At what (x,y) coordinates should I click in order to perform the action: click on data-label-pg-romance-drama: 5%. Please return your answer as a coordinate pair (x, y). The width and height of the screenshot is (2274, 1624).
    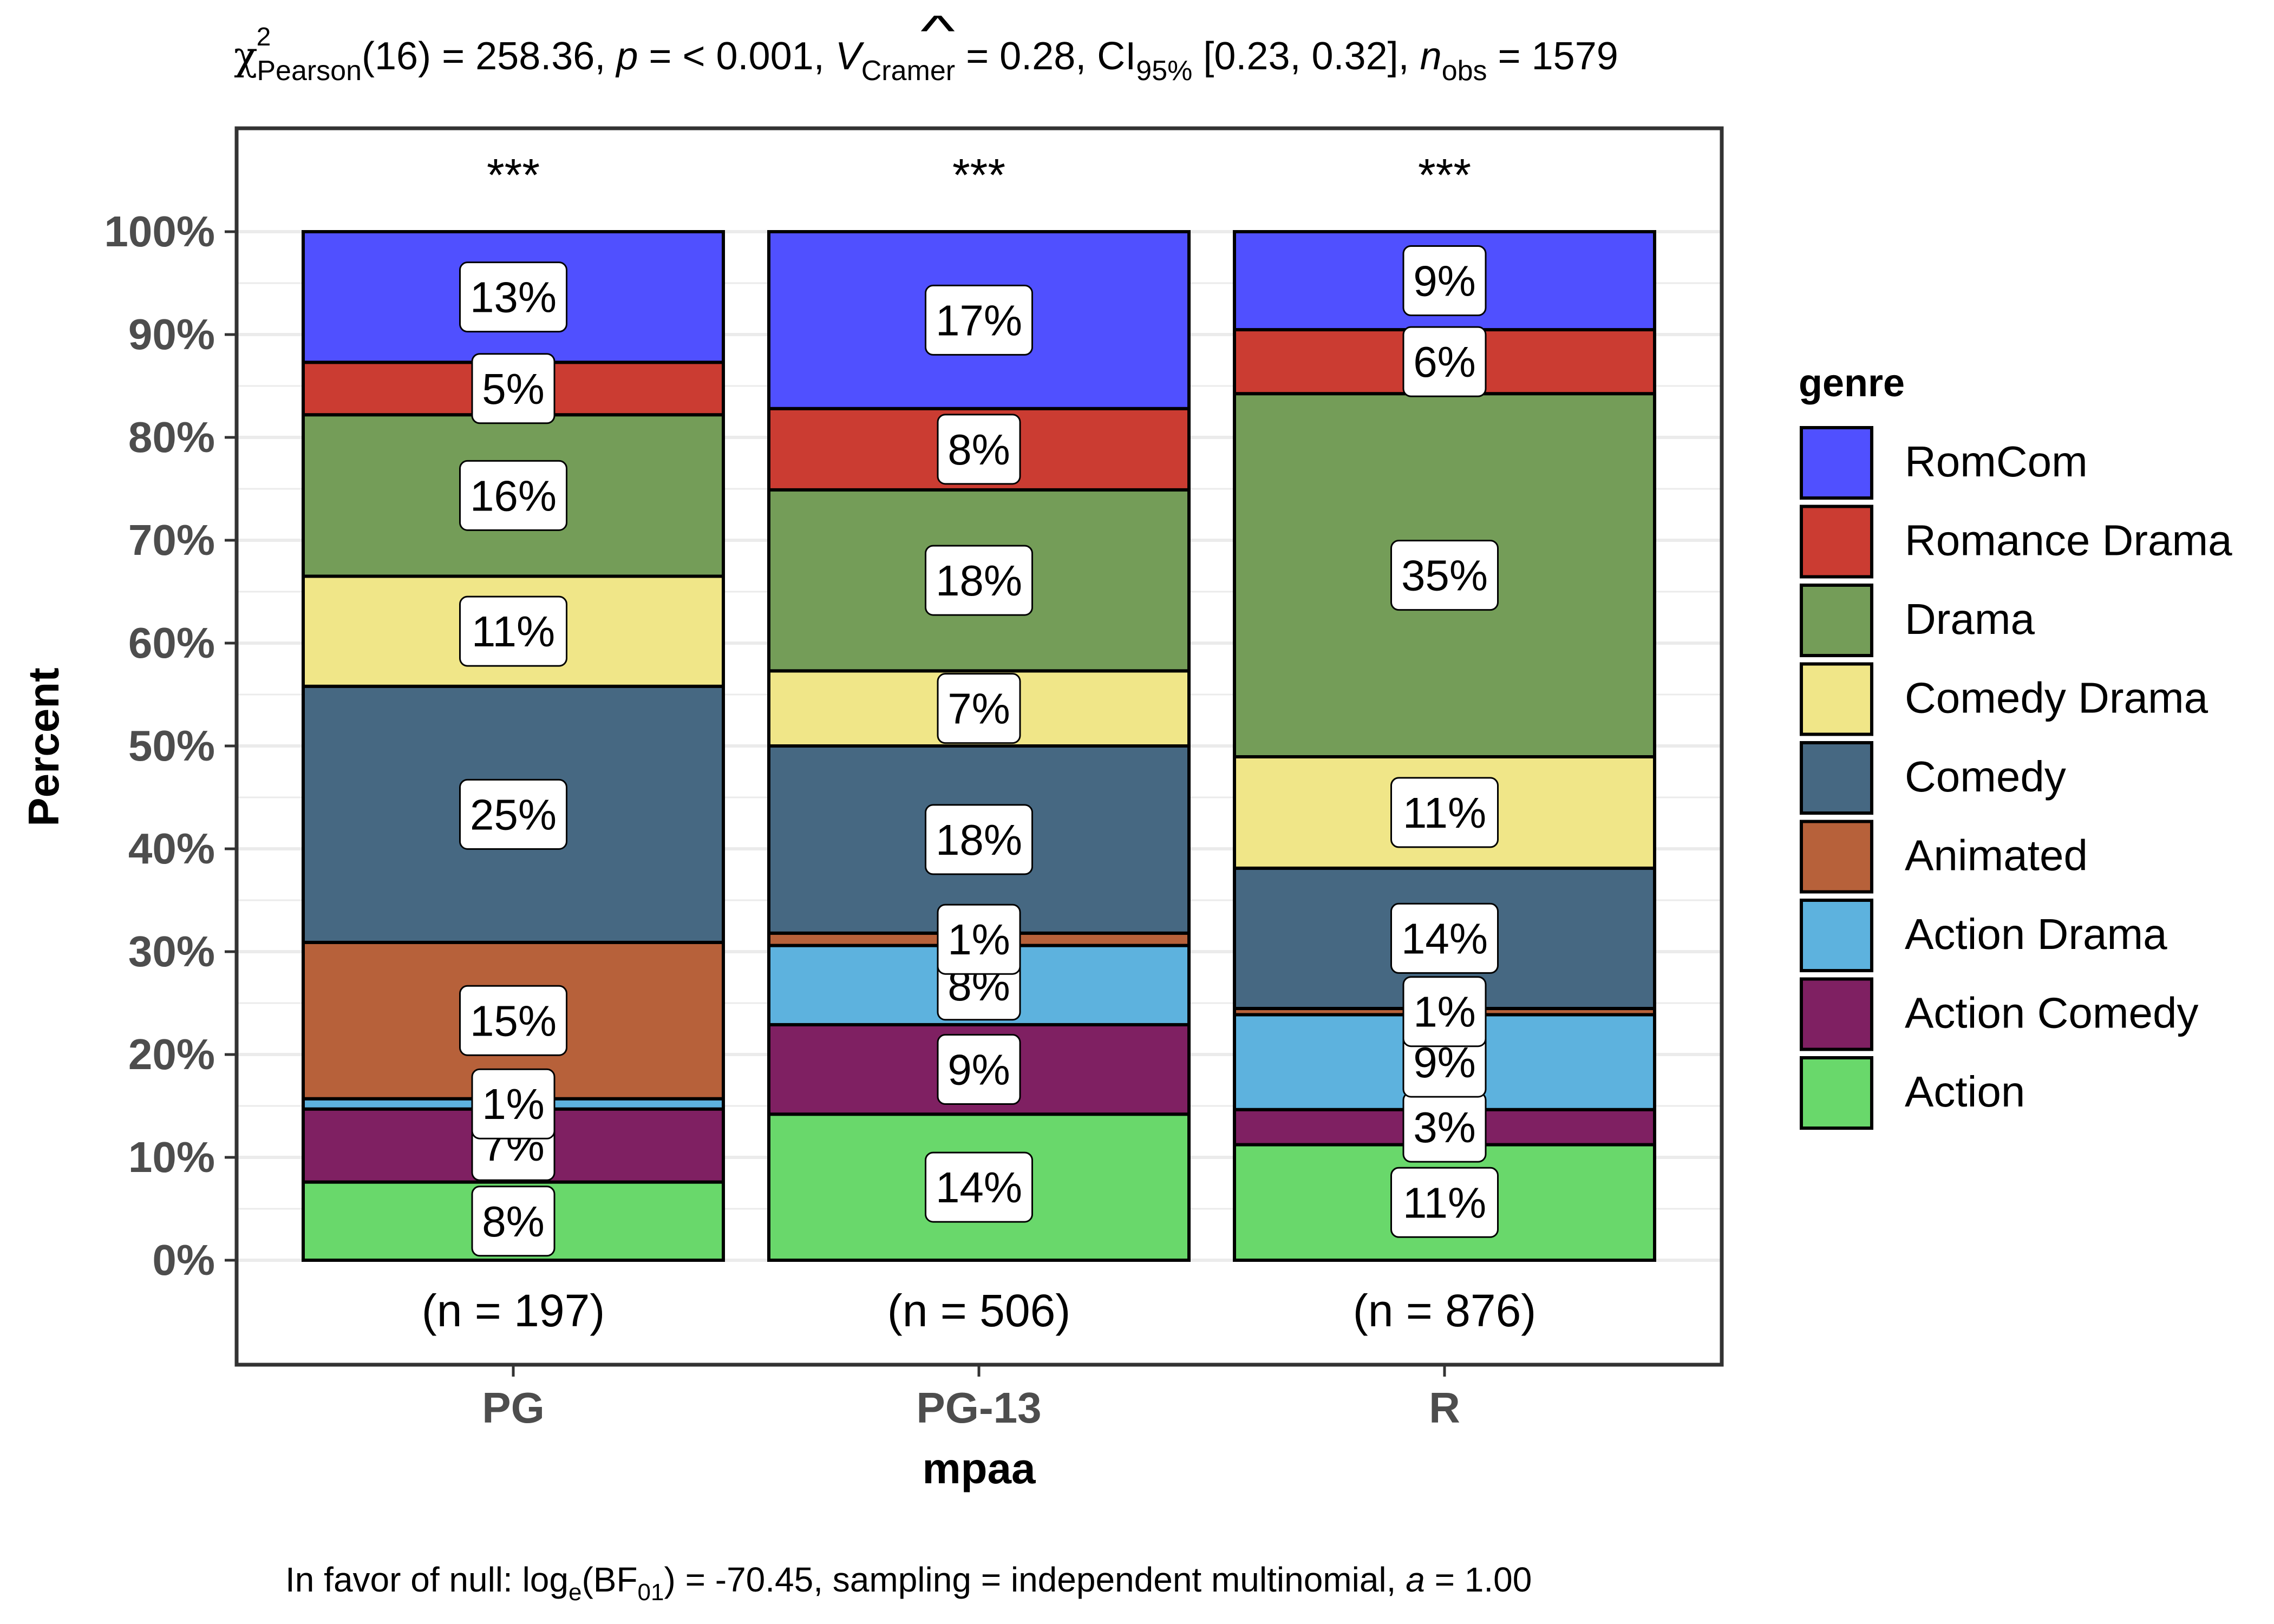
    Looking at the image, I should click on (513, 388).